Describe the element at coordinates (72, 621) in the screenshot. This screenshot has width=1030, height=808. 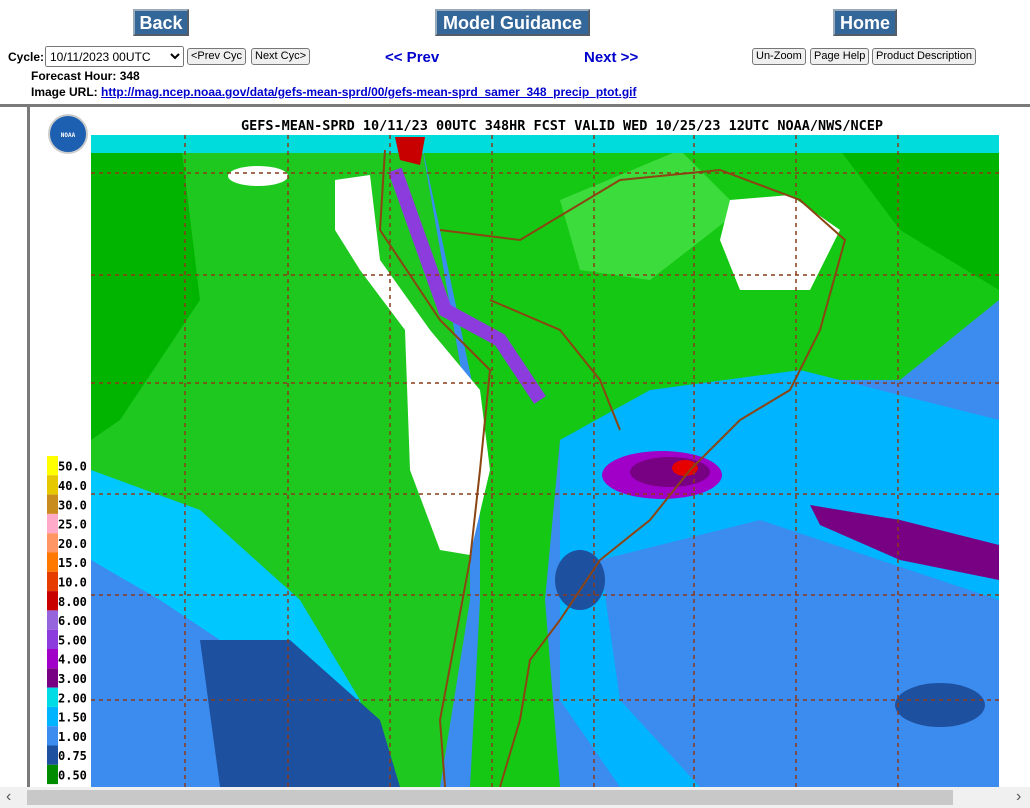
I see `legend-label: 6.00` at that location.